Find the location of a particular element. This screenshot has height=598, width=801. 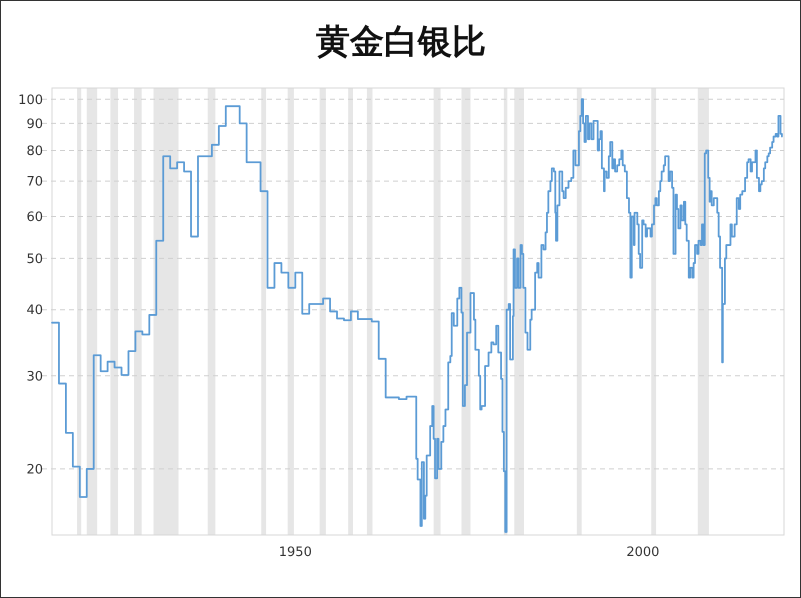

x-tick-label: 2000 is located at coordinates (643, 552).